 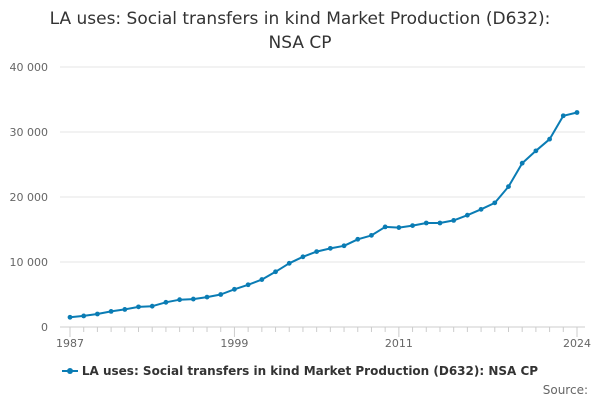 What do you see at coordinates (399, 343) in the screenshot?
I see `x-tick-label: 2011` at bounding box center [399, 343].